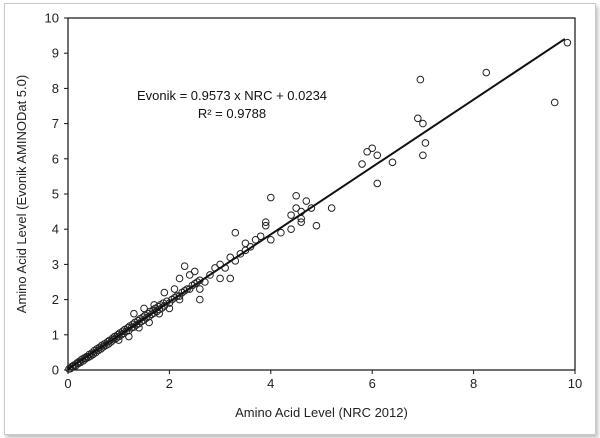 The image size is (600, 438). I want to click on y-tick-label: 3, so click(55, 264).